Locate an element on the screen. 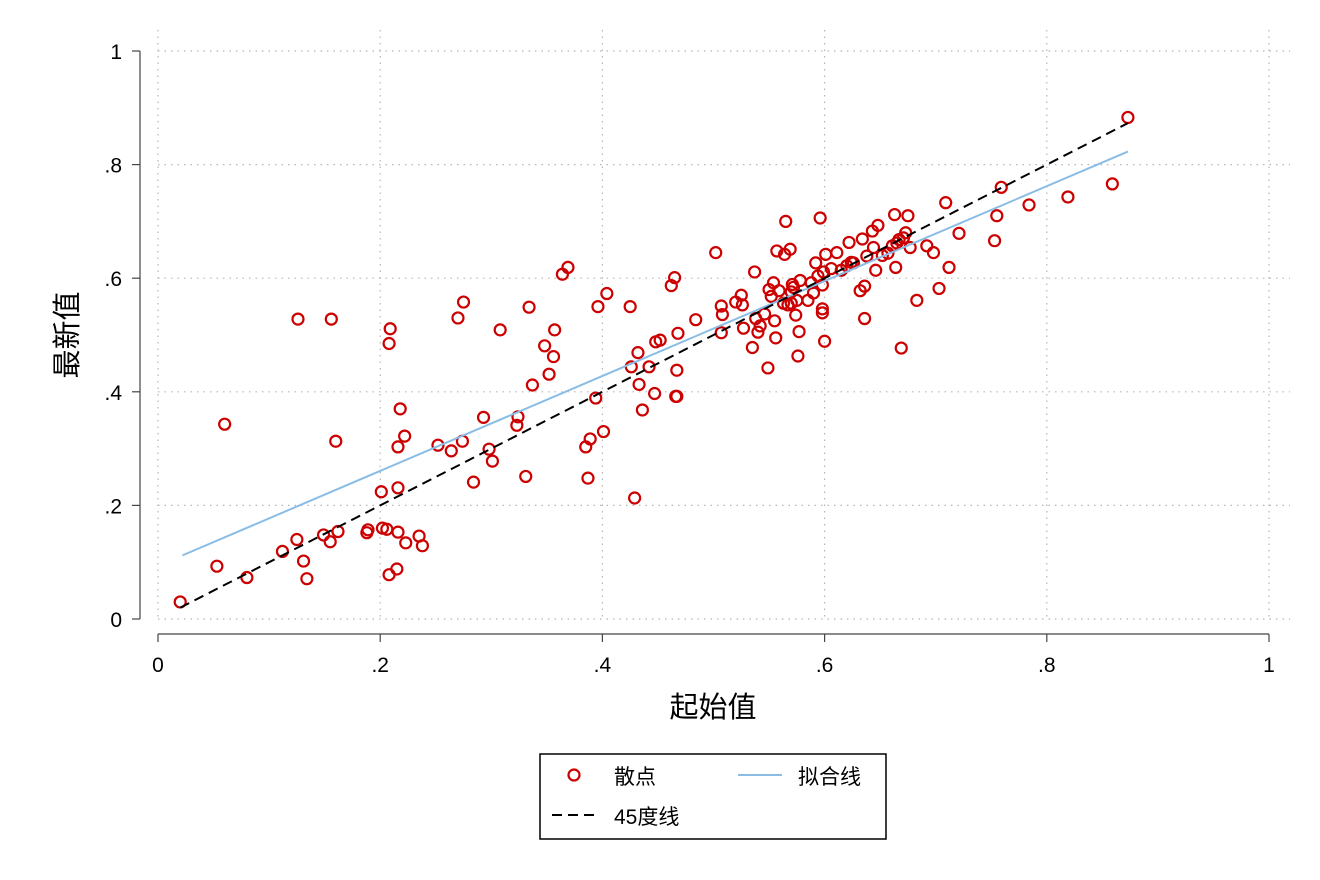 The height and width of the screenshot is (880, 1320). legend-scatter-marker is located at coordinates (574, 775).